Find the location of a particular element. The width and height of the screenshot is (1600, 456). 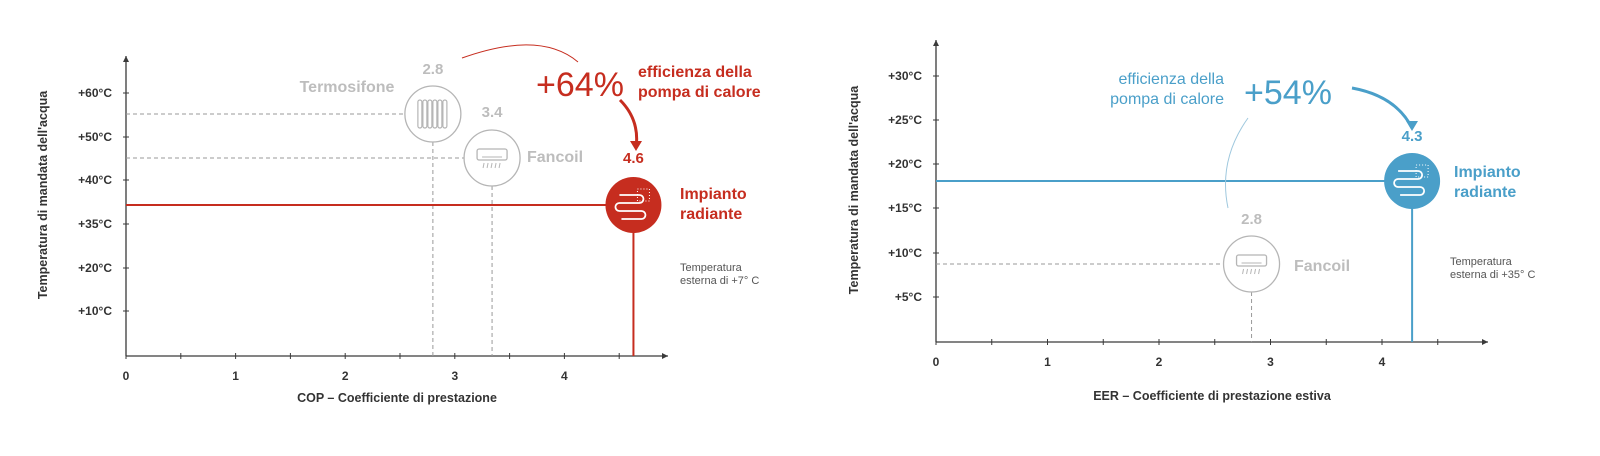

point-value-label: 4.3 is located at coordinates (1412, 136).